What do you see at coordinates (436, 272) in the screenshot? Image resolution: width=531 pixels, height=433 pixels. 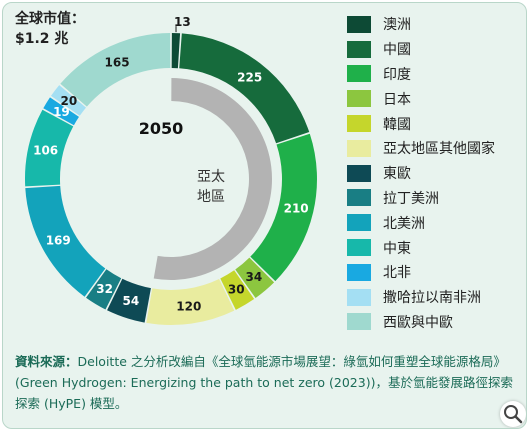 I see `legend-item: 北非` at bounding box center [436, 272].